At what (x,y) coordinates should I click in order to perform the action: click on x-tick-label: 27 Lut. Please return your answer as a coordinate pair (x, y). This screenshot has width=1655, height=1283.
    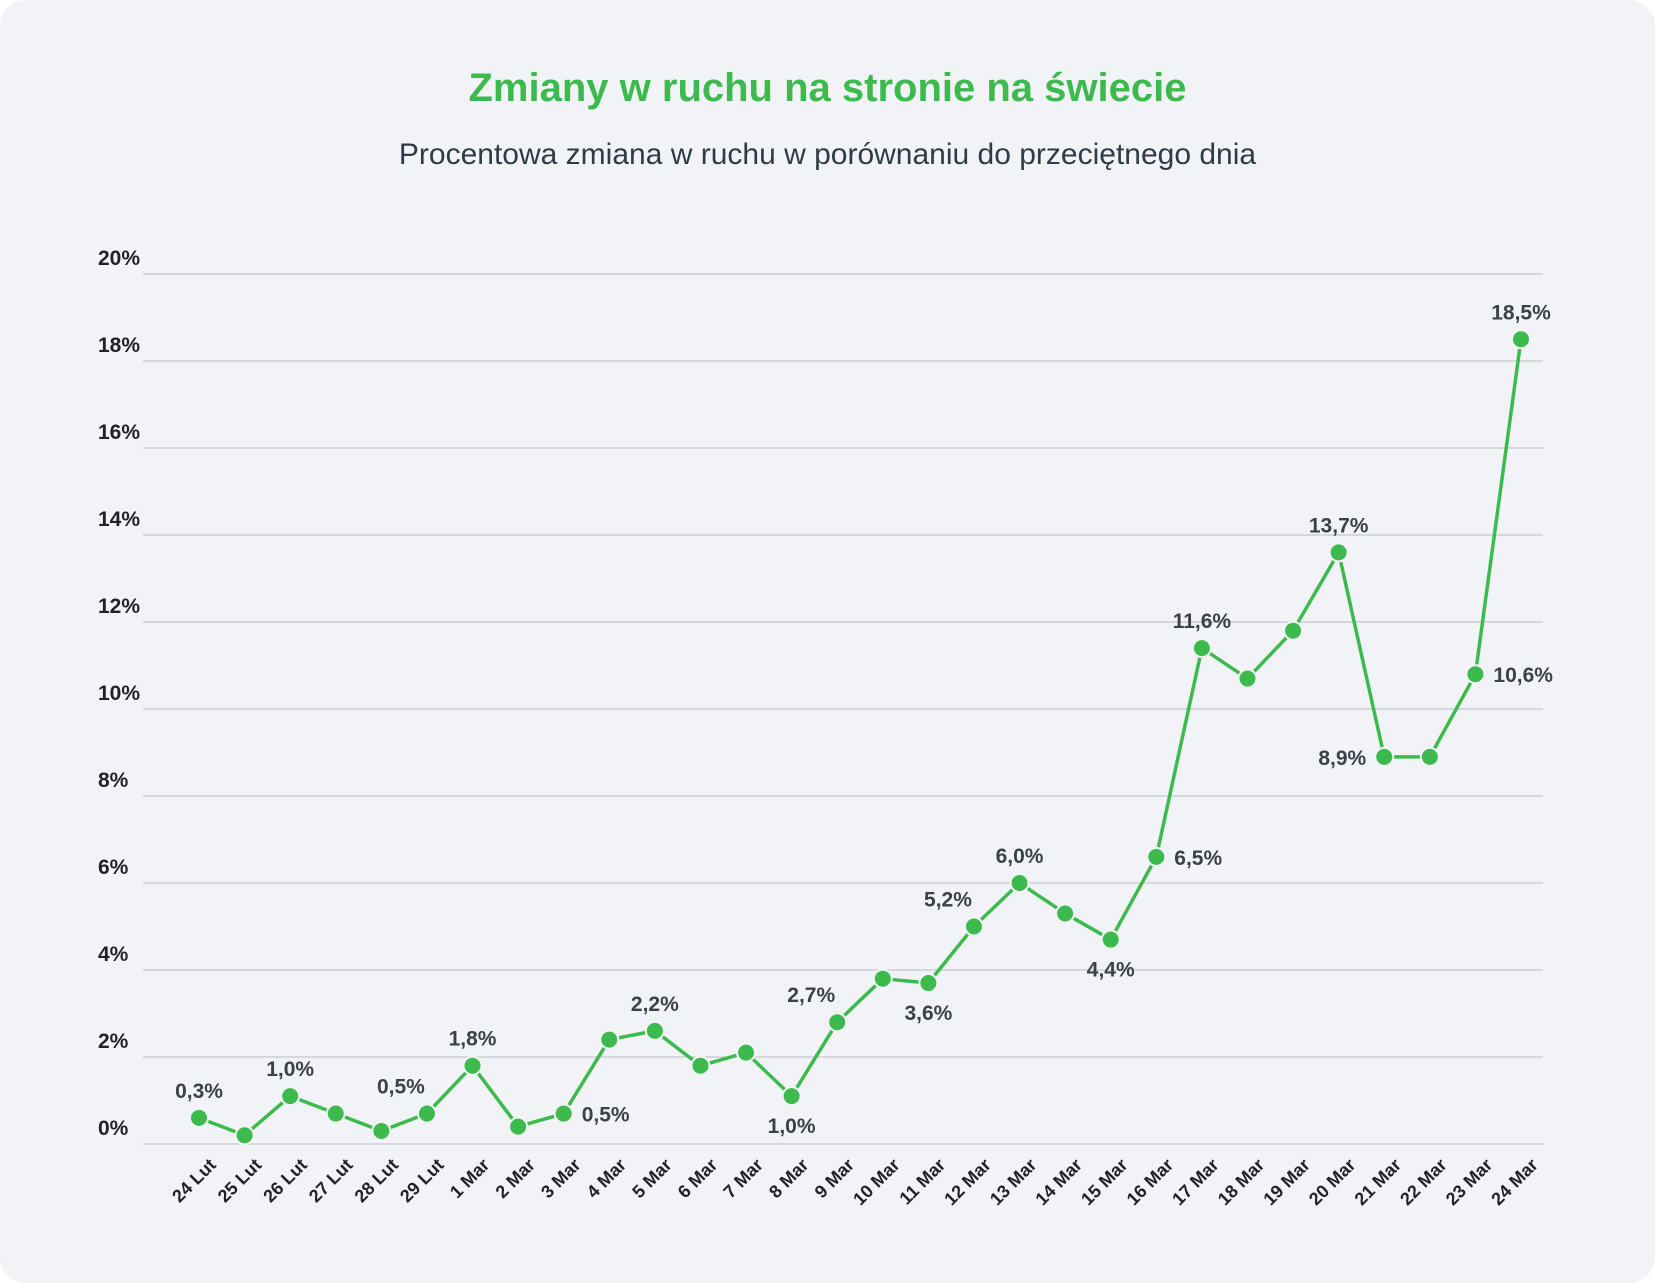
    Looking at the image, I should click on (331, 1181).